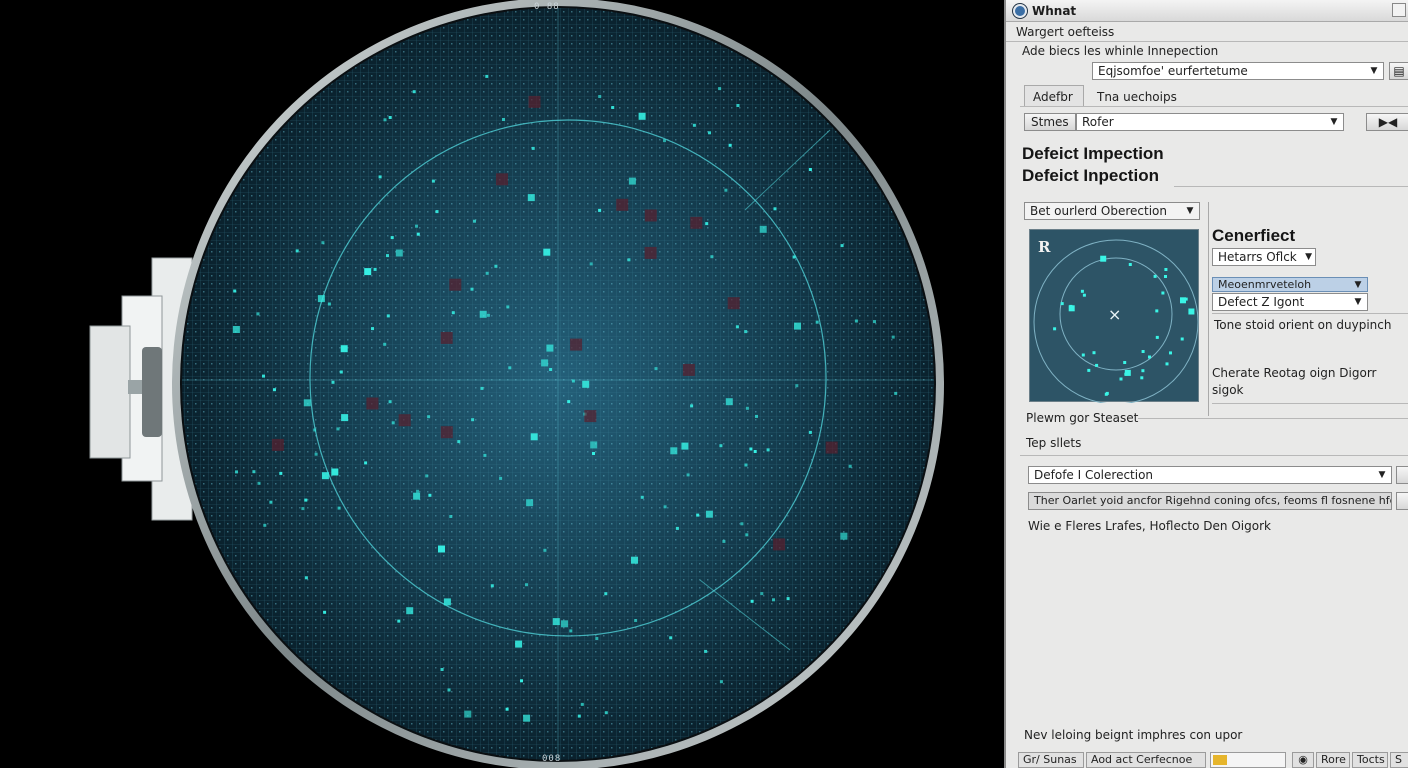 The height and width of the screenshot is (768, 1408). What do you see at coordinates (1264, 257) in the screenshot?
I see `defect-class-combo: Hetarrs Oflck ▼` at bounding box center [1264, 257].